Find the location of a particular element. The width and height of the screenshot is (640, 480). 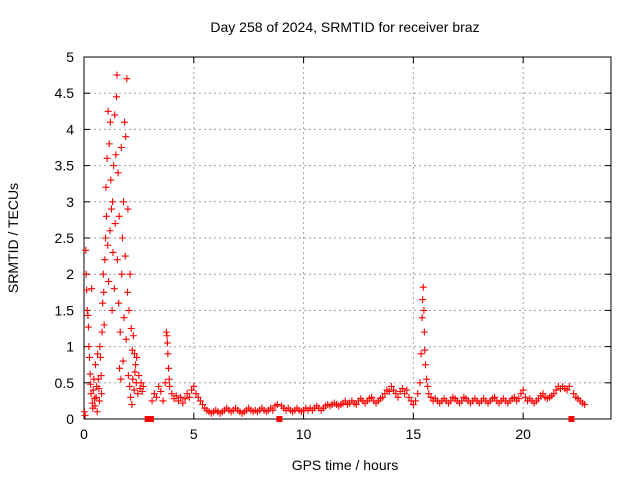

x-tick-label: 10 is located at coordinates (304, 434).